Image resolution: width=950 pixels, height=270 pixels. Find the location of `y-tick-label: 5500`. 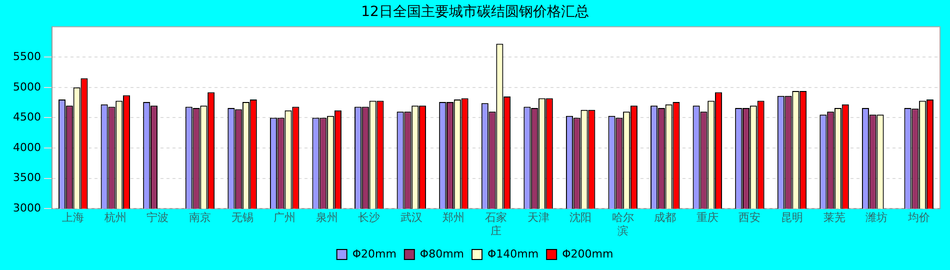

y-tick-label: 5500 is located at coordinates (26, 56).